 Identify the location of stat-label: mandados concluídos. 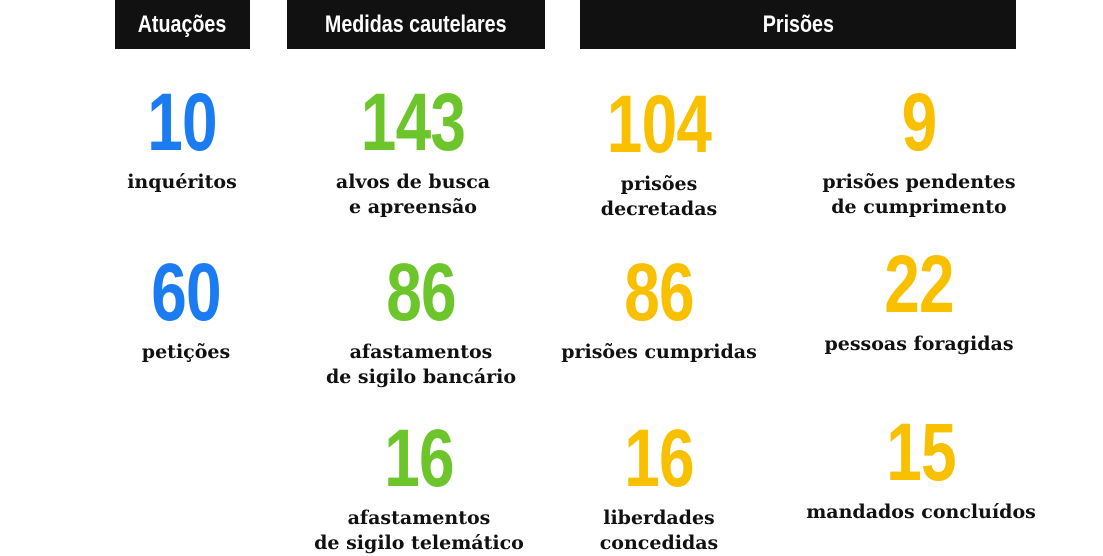
(921, 512).